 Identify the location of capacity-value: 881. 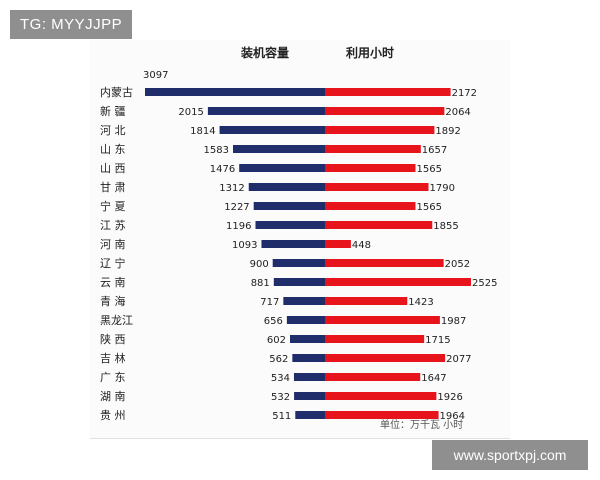
(260, 283).